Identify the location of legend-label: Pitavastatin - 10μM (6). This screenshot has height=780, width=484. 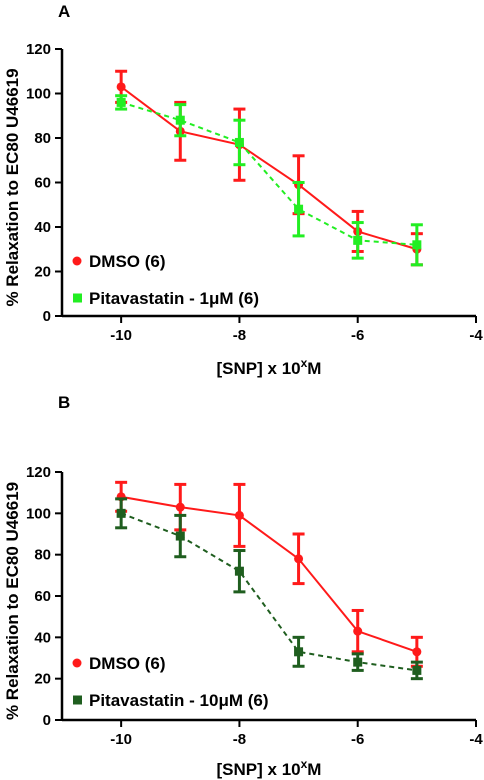
(179, 700).